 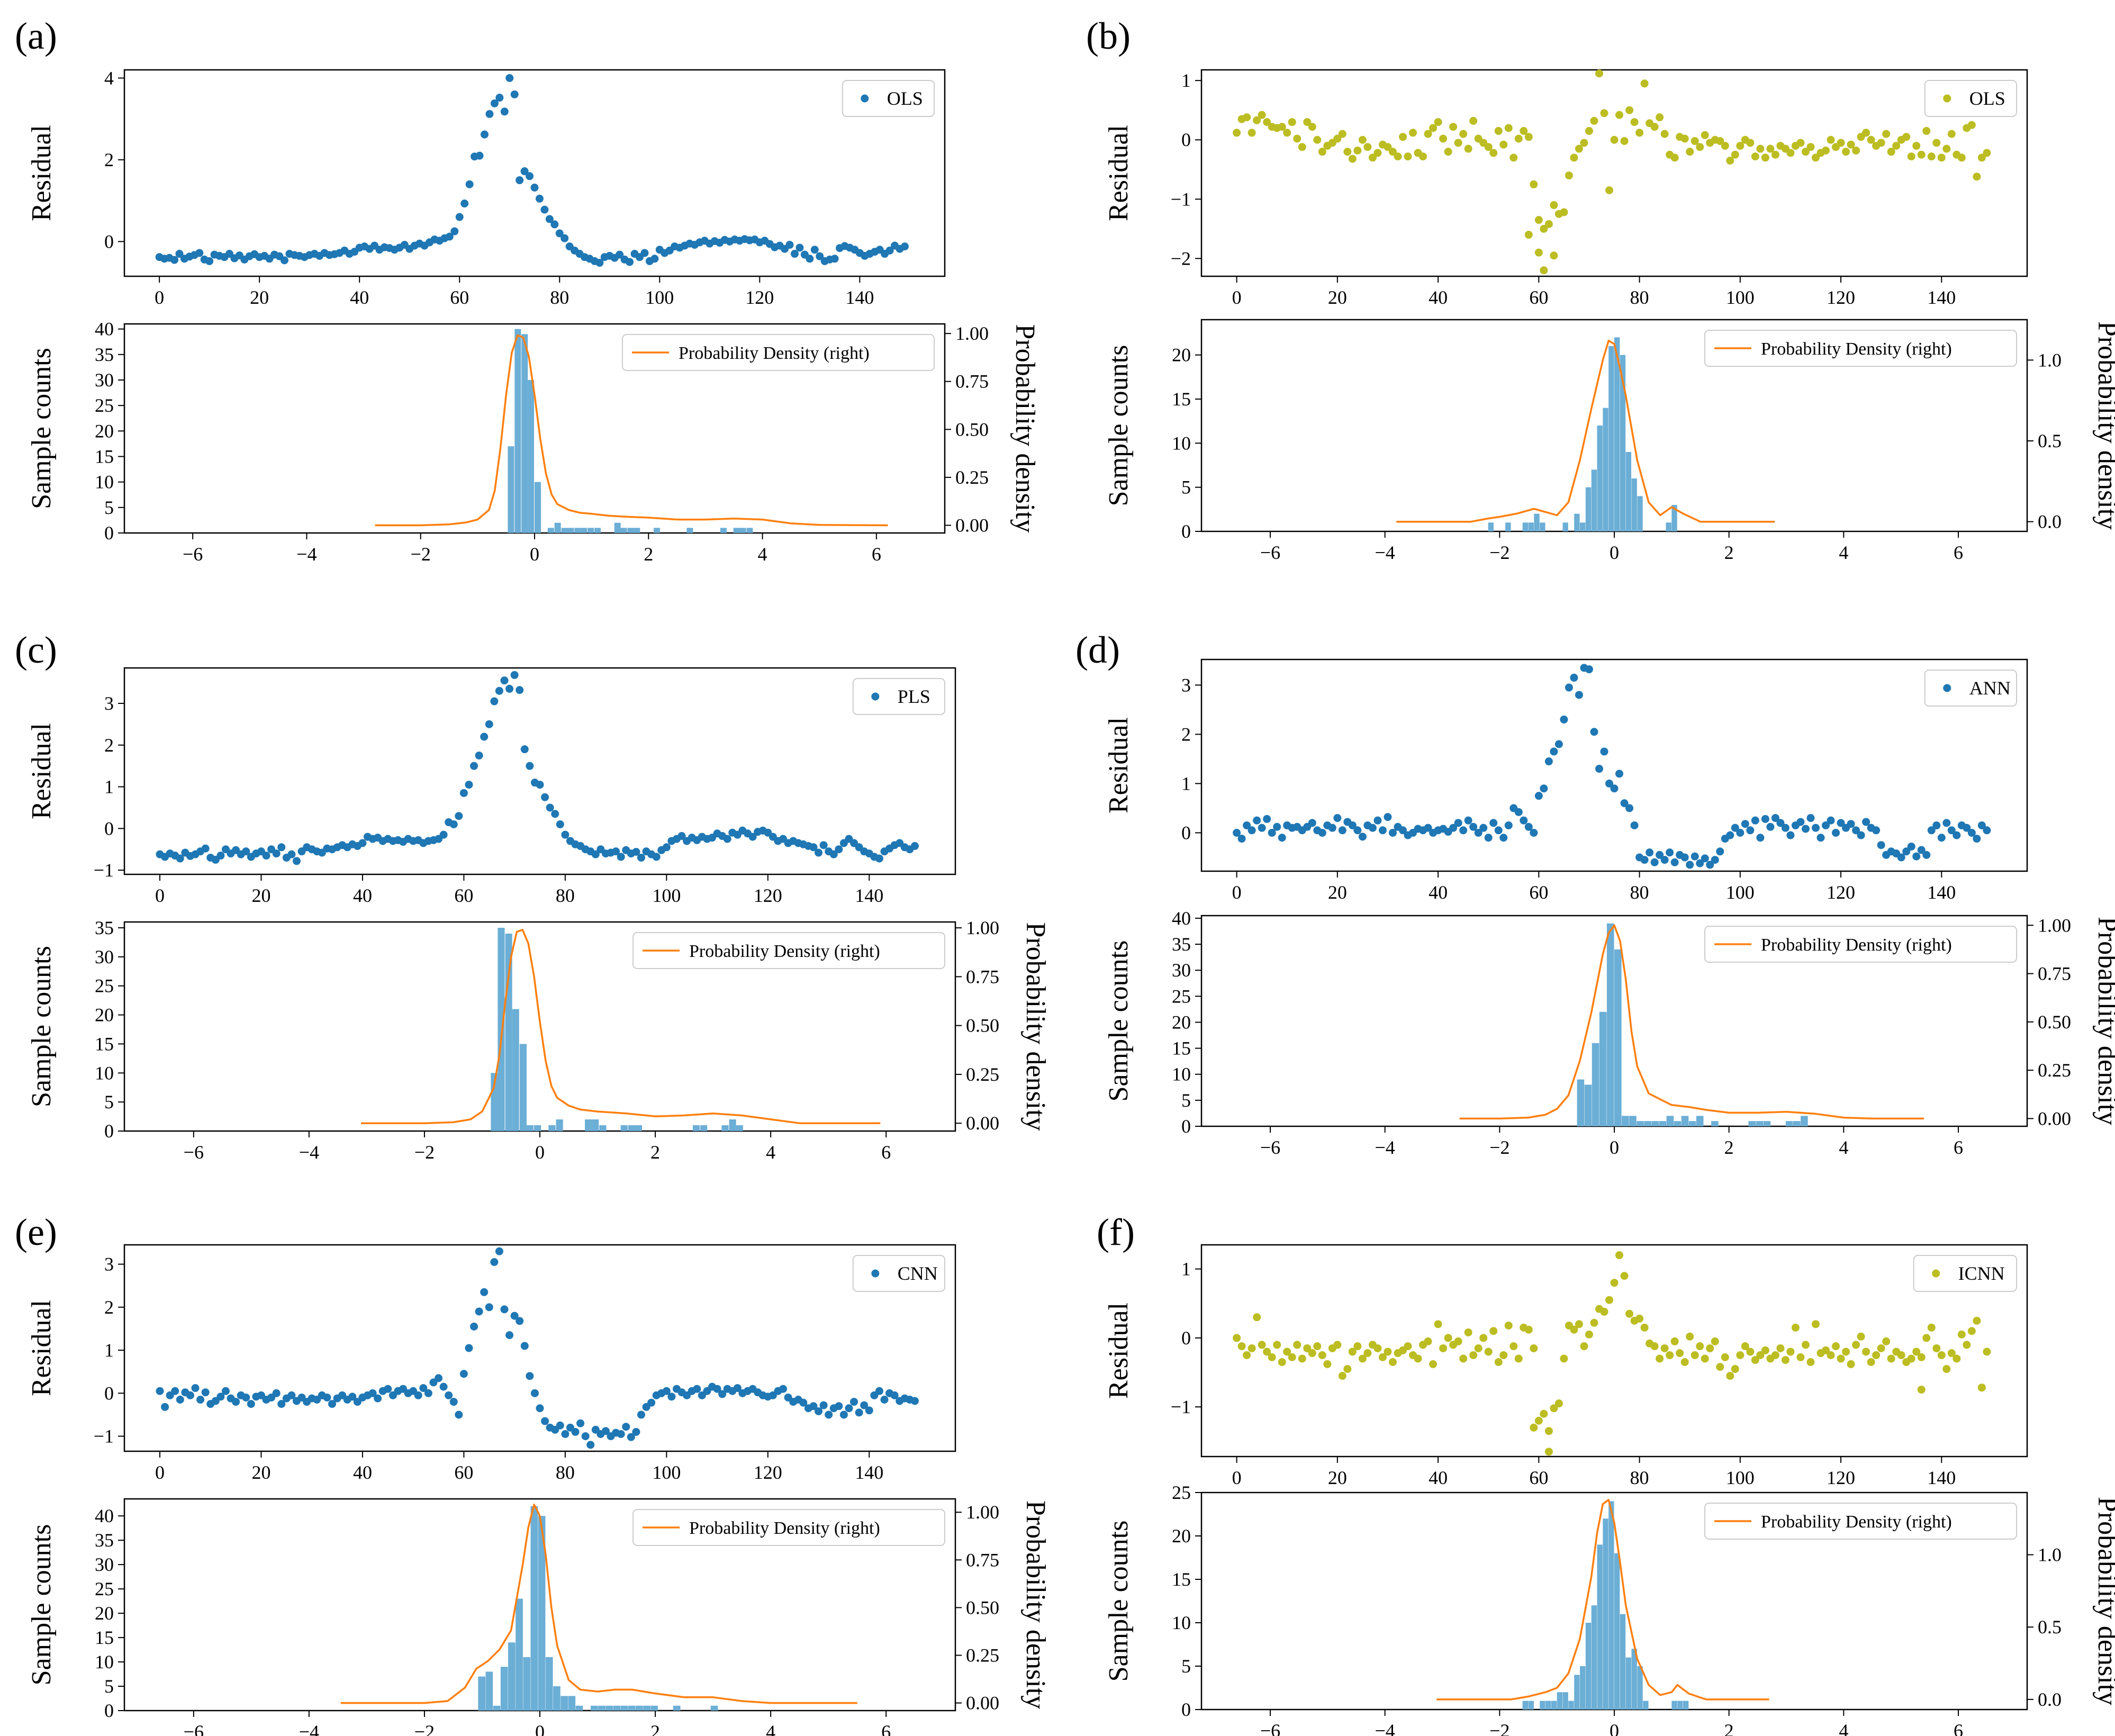 What do you see at coordinates (105, 1043) in the screenshot?
I see `y-tick-label: 15` at bounding box center [105, 1043].